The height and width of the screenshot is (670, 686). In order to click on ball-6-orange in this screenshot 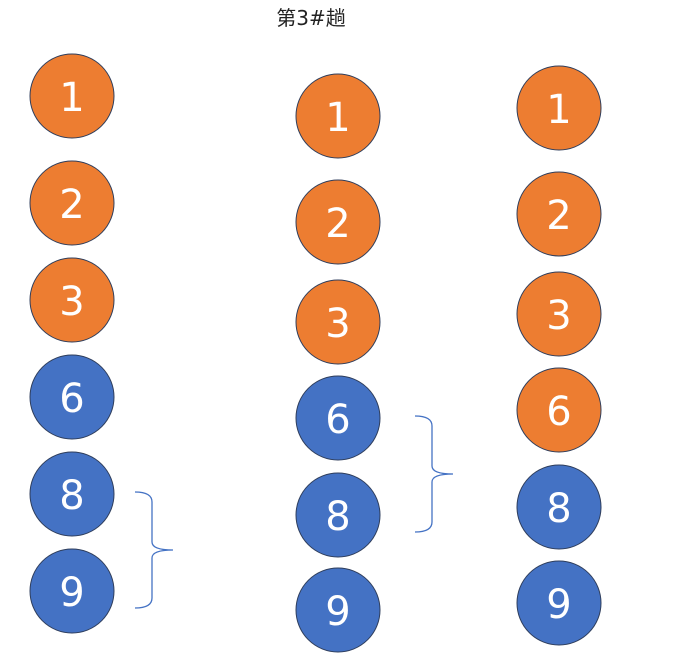, I will do `click(559, 410)`.